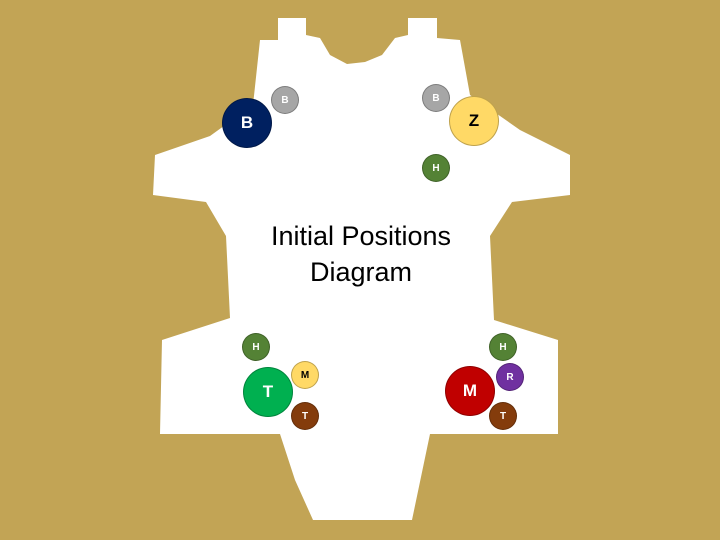 This screenshot has height=540, width=720. I want to click on token-r-small: R, so click(510, 377).